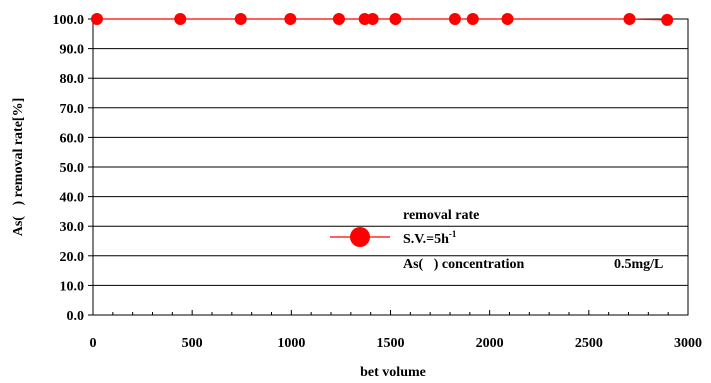  Describe the element at coordinates (396, 330) in the screenshot. I see `x-axis-ticks: 0 500 1000 1500 2000 2500 3000` at that location.